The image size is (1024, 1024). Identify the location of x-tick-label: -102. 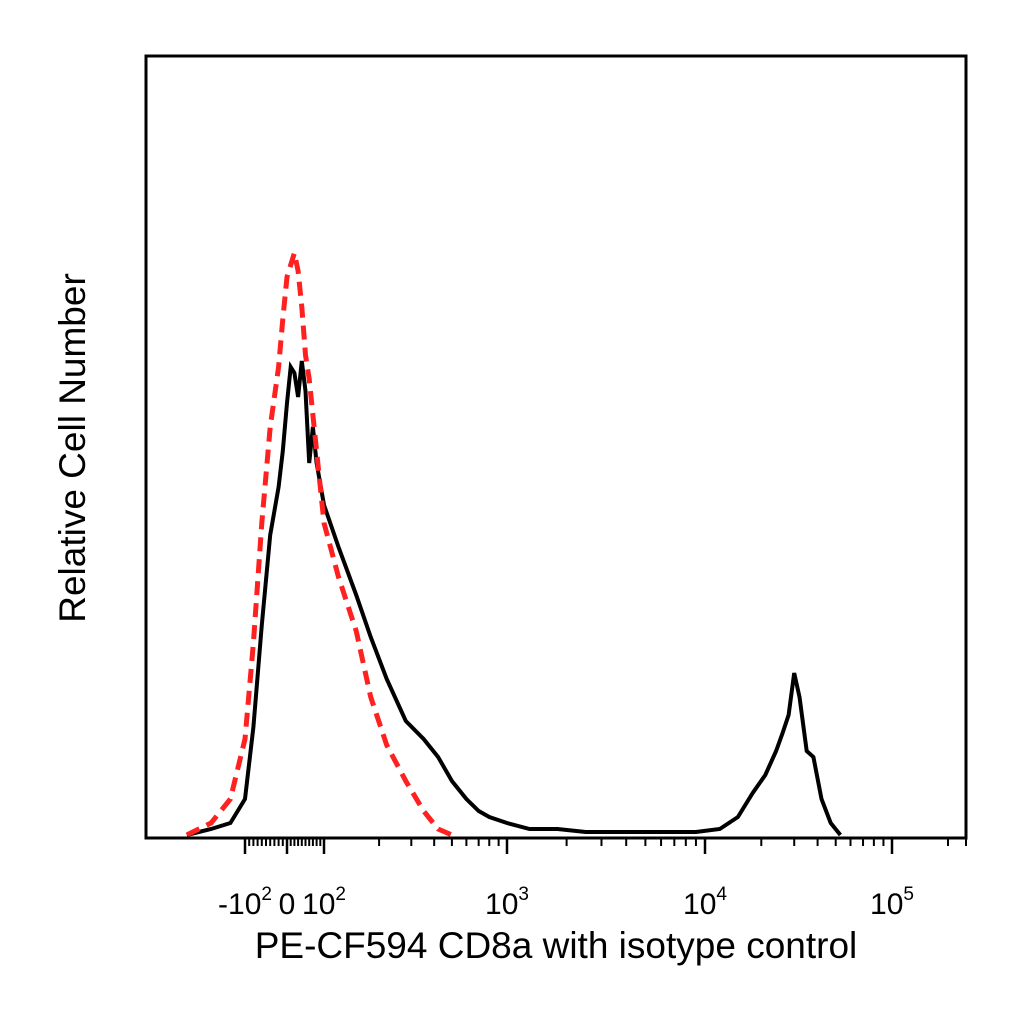
(245, 902).